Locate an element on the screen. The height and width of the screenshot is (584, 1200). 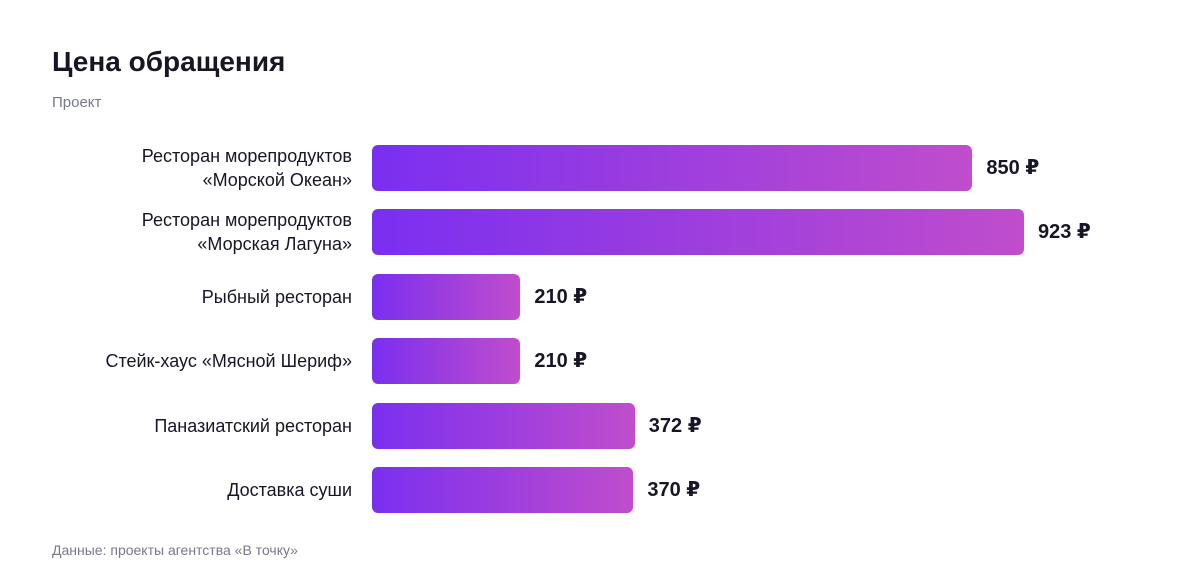
value-label: 370 ₽ is located at coordinates (674, 490).